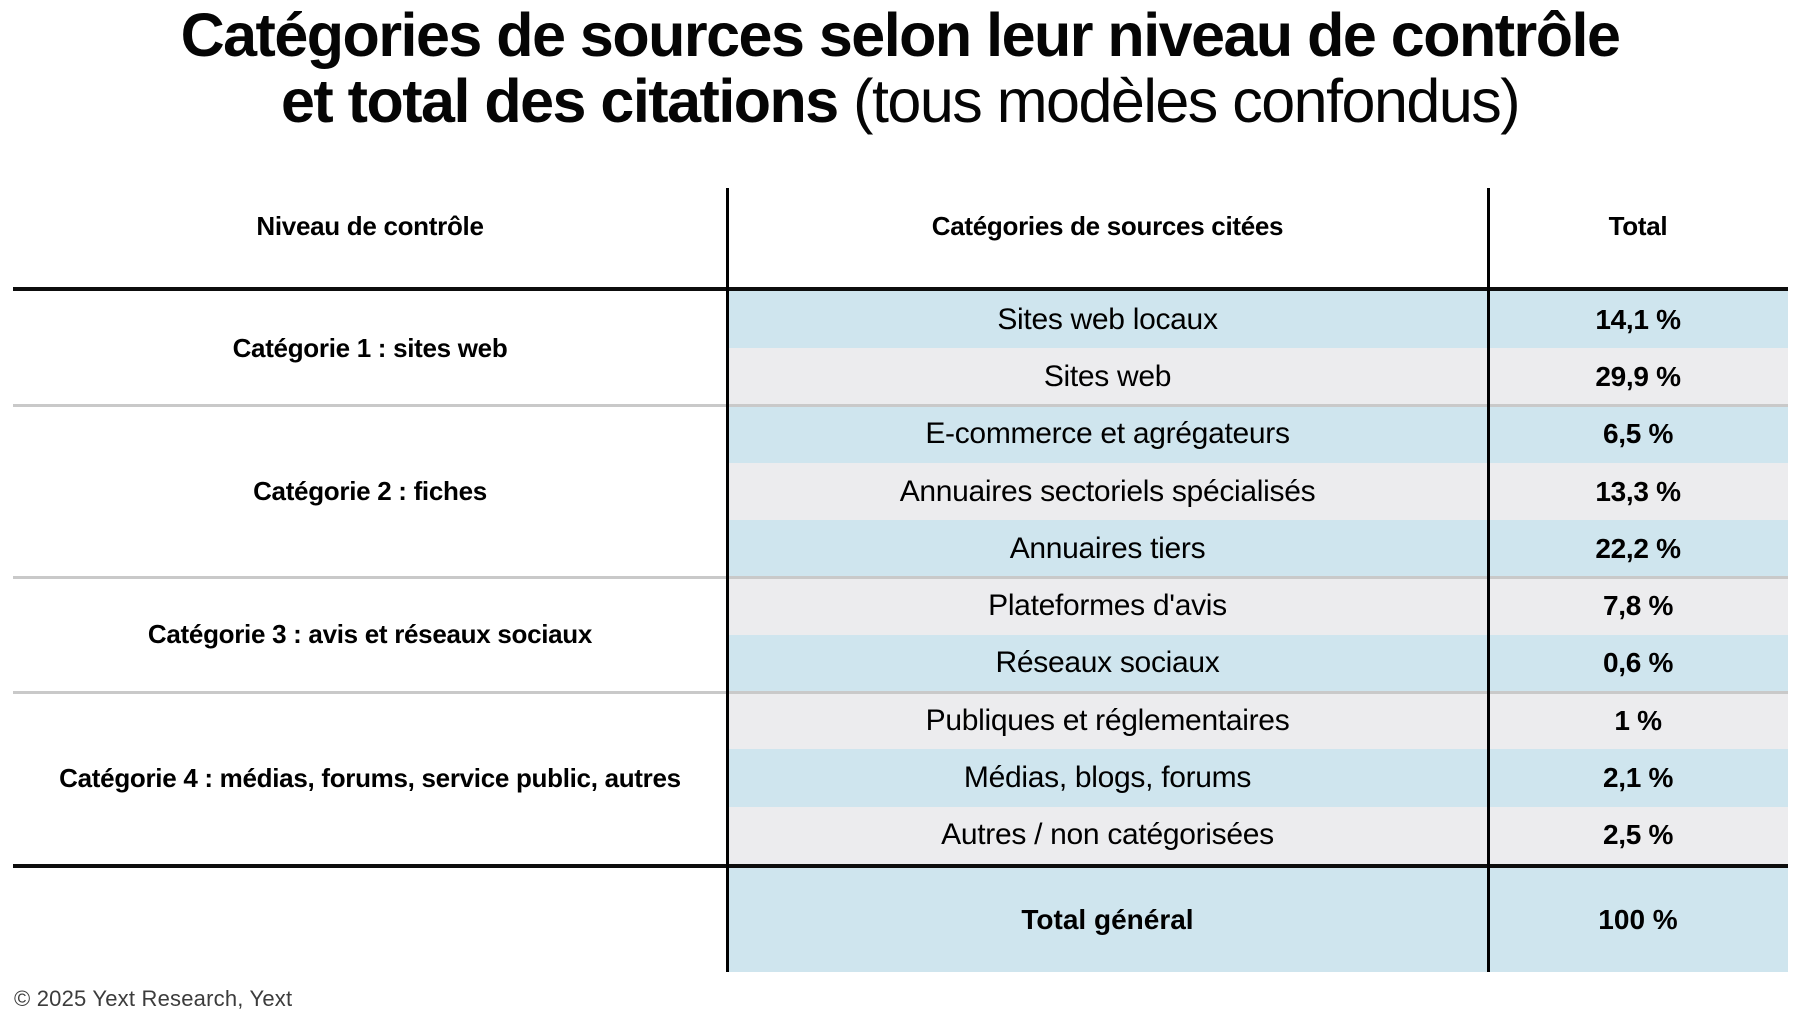 Image resolution: width=1800 pixels, height=1028 pixels. I want to click on total-value-cell: 2,5 %, so click(1638, 835).